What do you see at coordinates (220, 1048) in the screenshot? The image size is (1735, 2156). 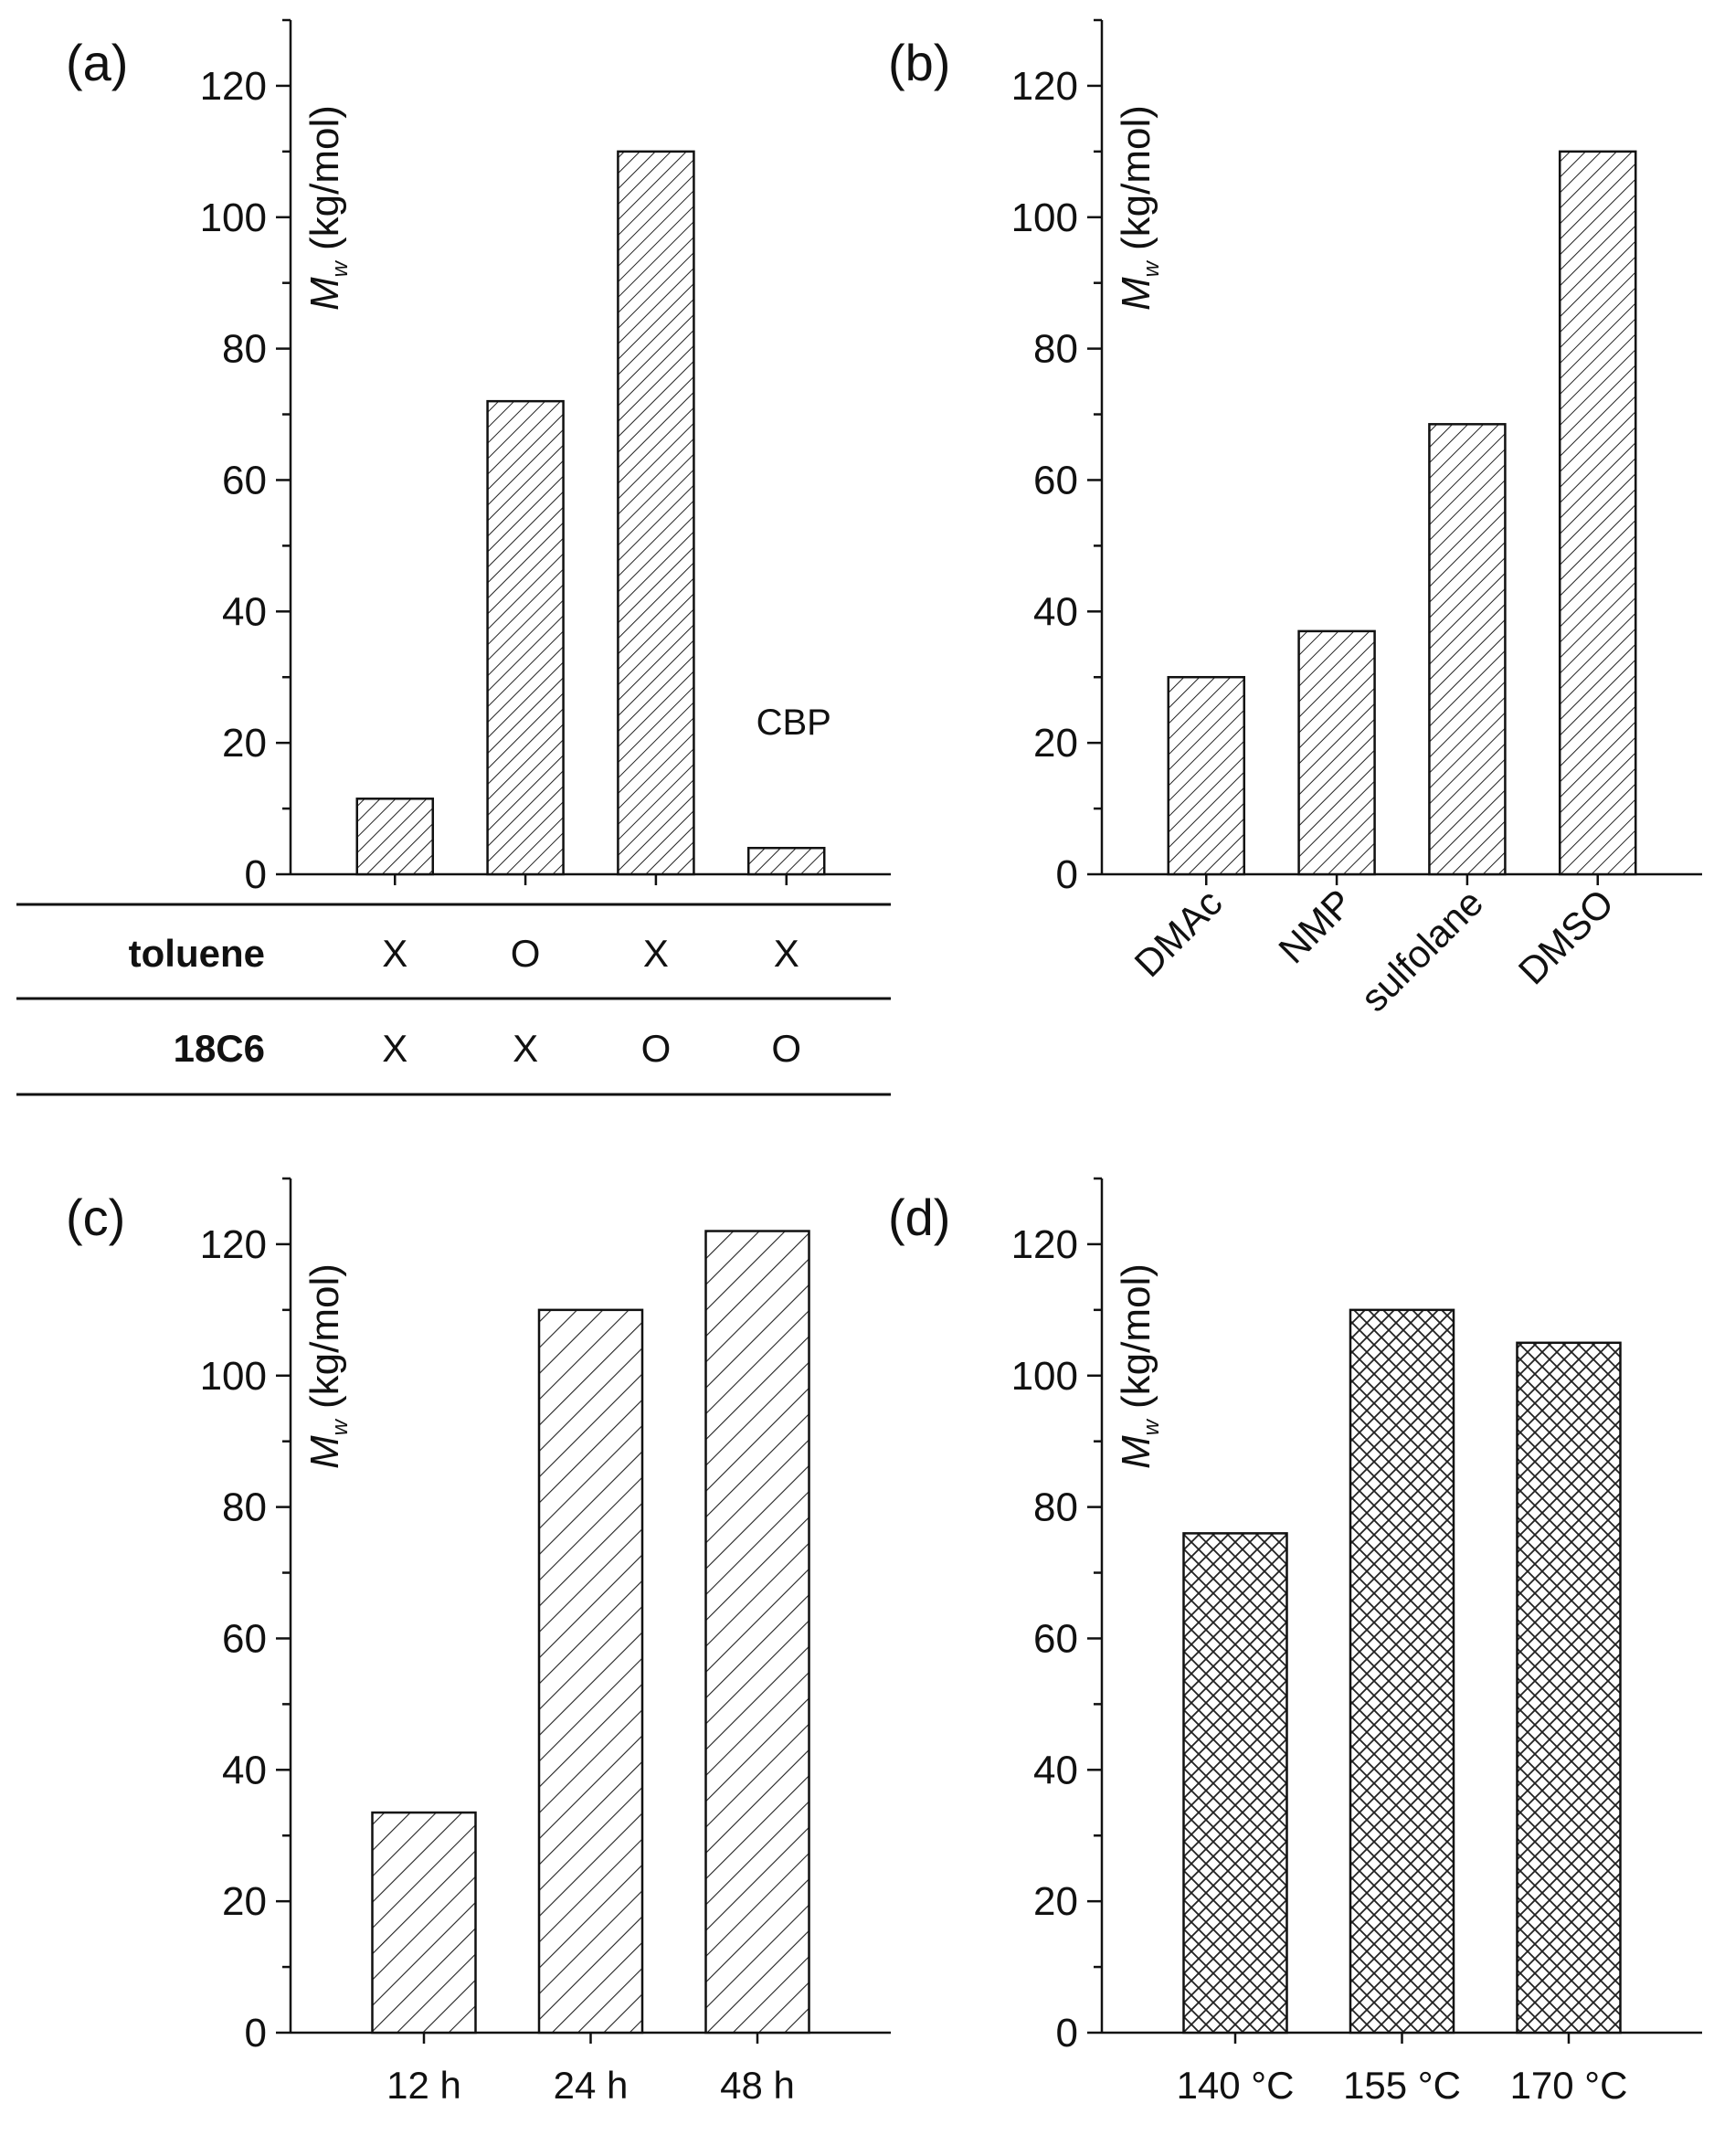 I see `table-row-label: 18C6` at bounding box center [220, 1048].